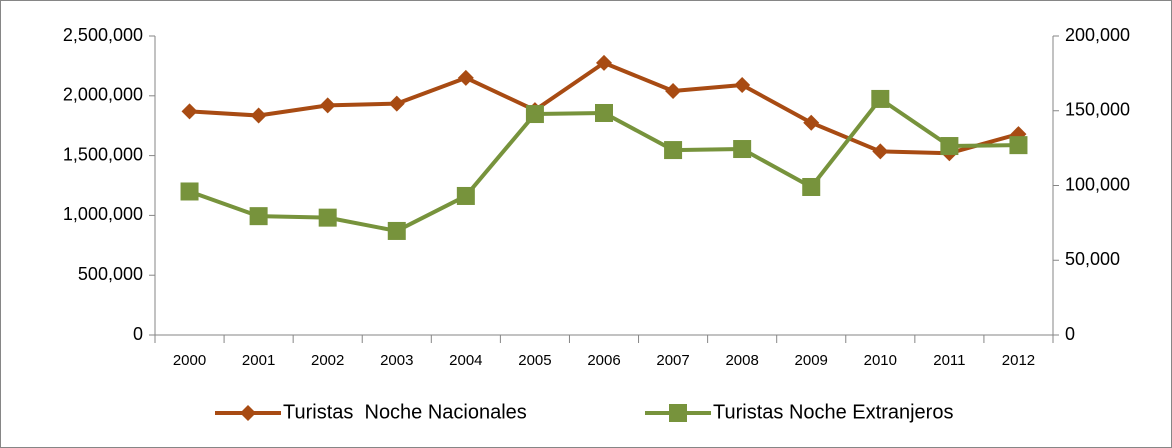 The image size is (1172, 448). What do you see at coordinates (1092, 259) in the screenshot?
I see `y-tick-label: 50,000` at bounding box center [1092, 259].